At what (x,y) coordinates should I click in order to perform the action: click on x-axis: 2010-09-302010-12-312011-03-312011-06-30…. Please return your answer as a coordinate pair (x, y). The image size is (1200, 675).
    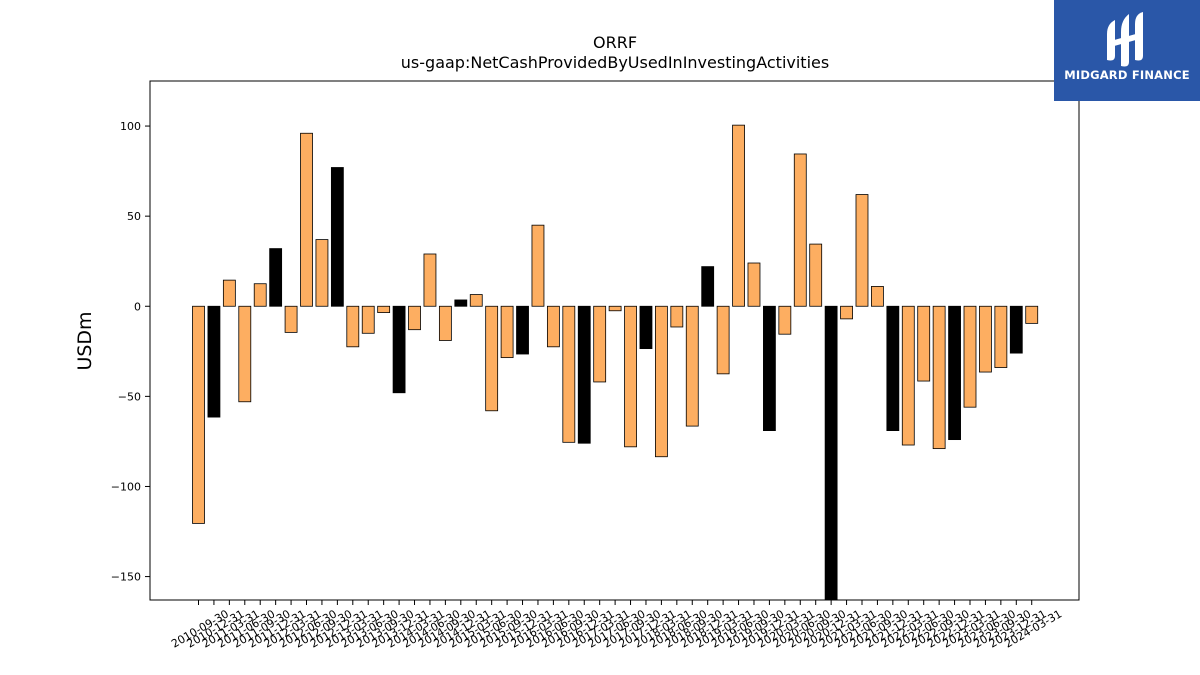
    Looking at the image, I should click on (616, 625).